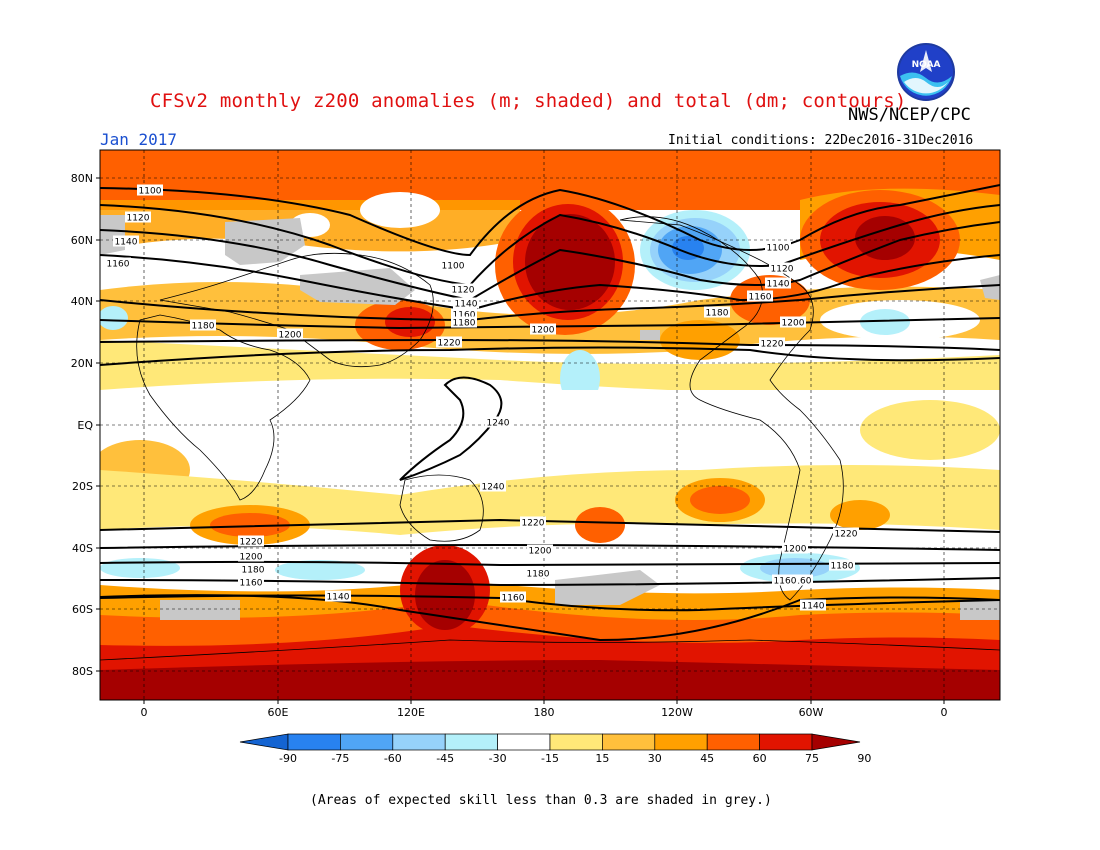 The width and height of the screenshot is (1100, 850). I want to click on latitude-label: 80N, so click(82, 178).